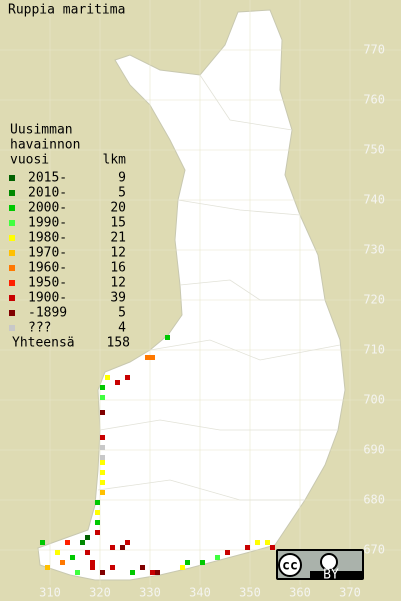 This screenshot has height=601, width=401. I want to click on x-grid-label: 370, so click(350, 593).